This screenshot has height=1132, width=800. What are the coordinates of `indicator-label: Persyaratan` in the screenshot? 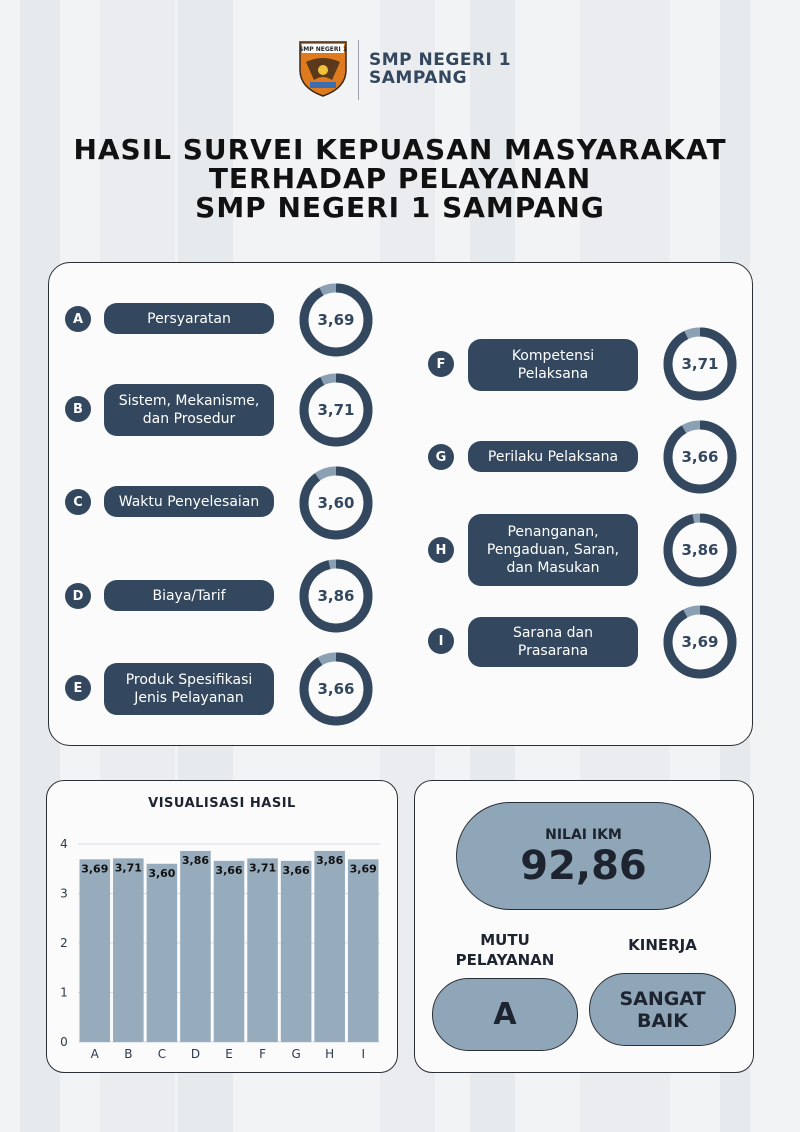 It's located at (189, 318).